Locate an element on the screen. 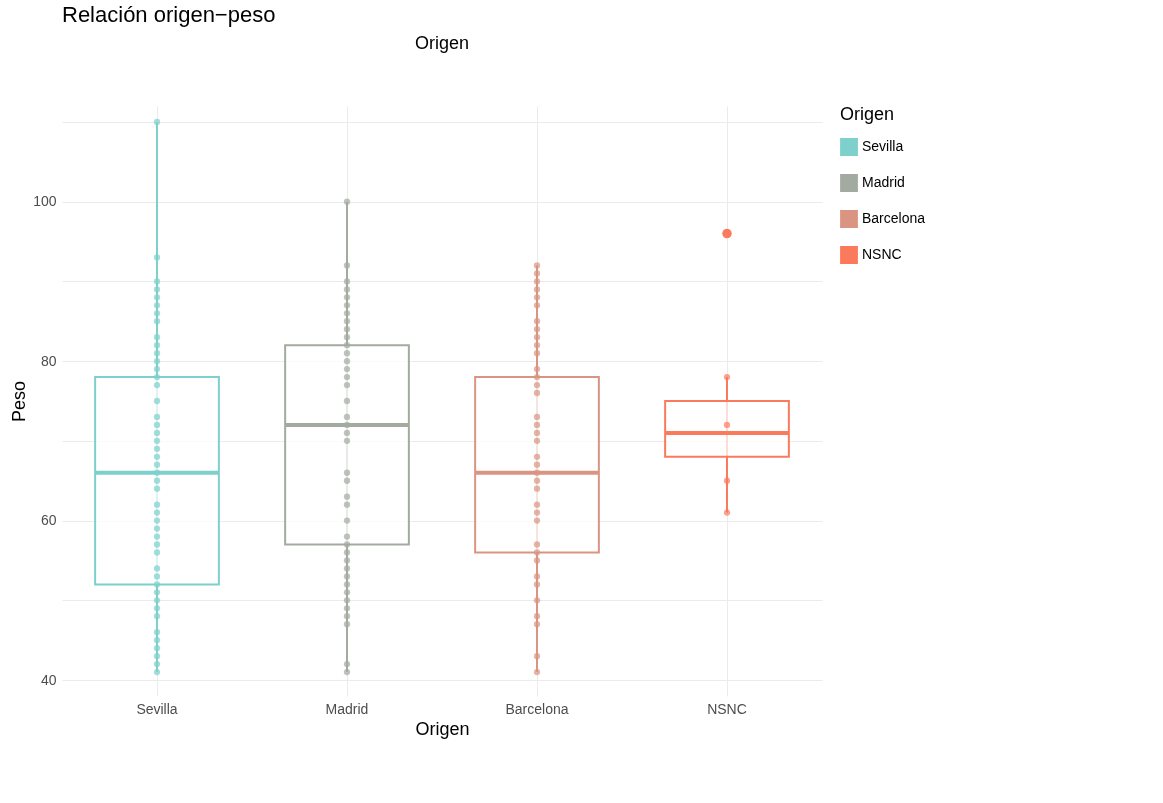 Image resolution: width=1163 pixels, height=803 pixels. x-tick-label: Sevilla is located at coordinates (157, 708).